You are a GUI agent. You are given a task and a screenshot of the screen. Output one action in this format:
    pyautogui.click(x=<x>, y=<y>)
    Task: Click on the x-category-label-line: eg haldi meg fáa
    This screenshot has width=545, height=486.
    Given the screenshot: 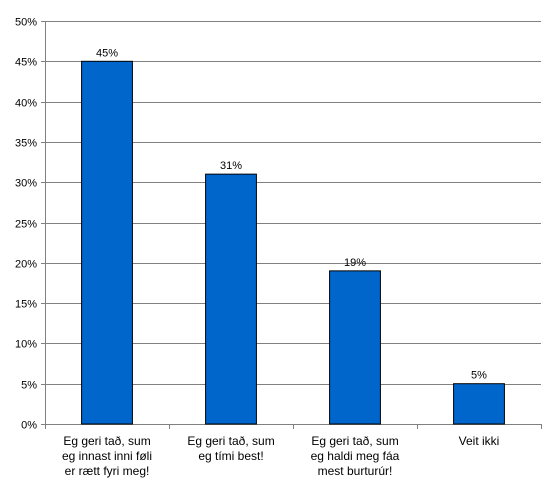 What is the action you would take?
    pyautogui.click(x=355, y=456)
    